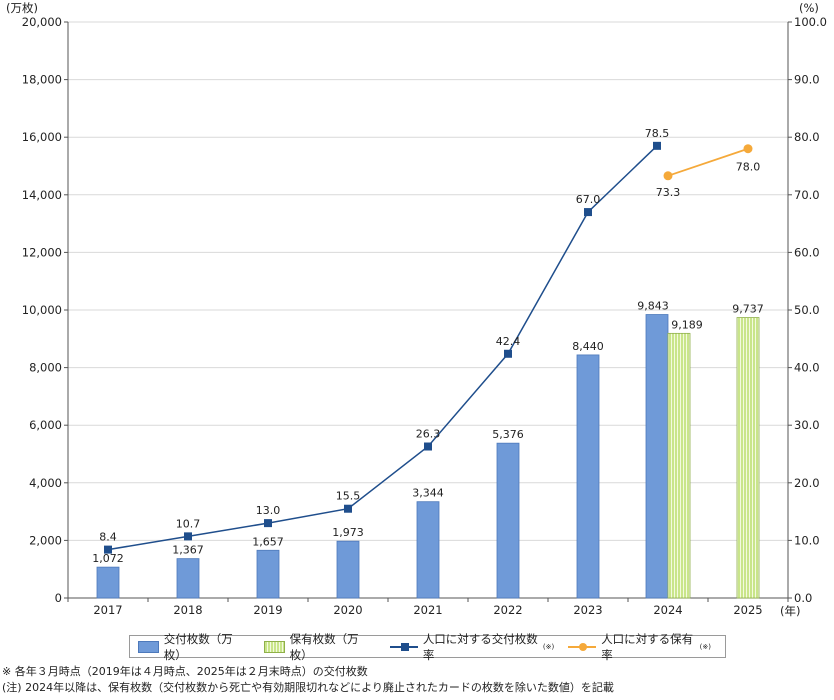 This screenshot has width=834, height=700. Describe the element at coordinates (647, 646) in the screenshot. I see `legend-label-hold-rate: 人口に対する保有率` at that location.